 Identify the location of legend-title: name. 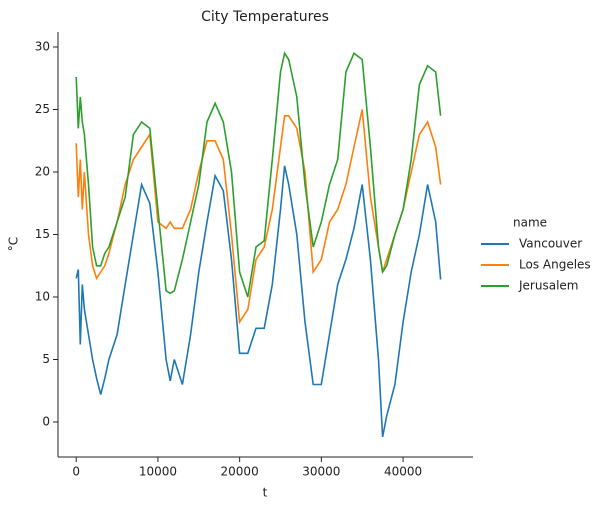
(530, 223).